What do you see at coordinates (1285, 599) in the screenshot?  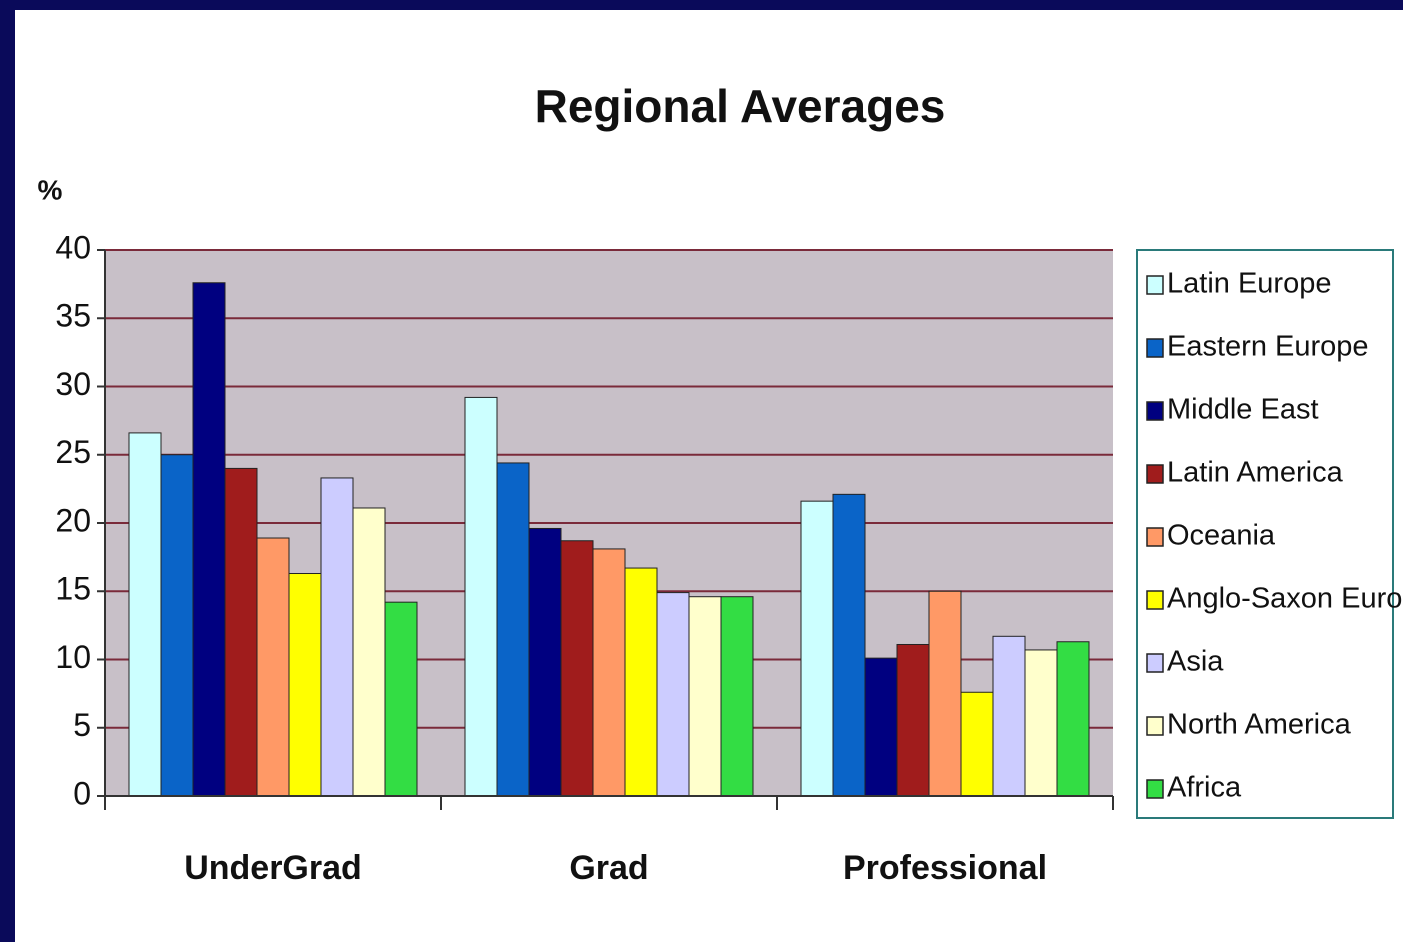 I see `legend-label: Anglo-Saxon Europe` at bounding box center [1285, 599].